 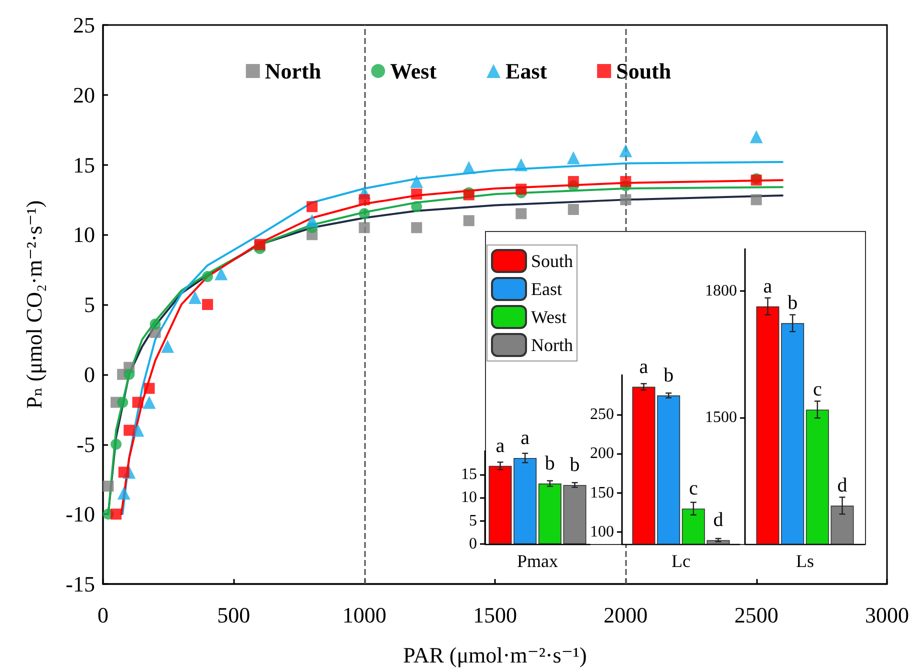 What do you see at coordinates (602, 453) in the screenshot?
I see `y-tick-label: 200` at bounding box center [602, 453].